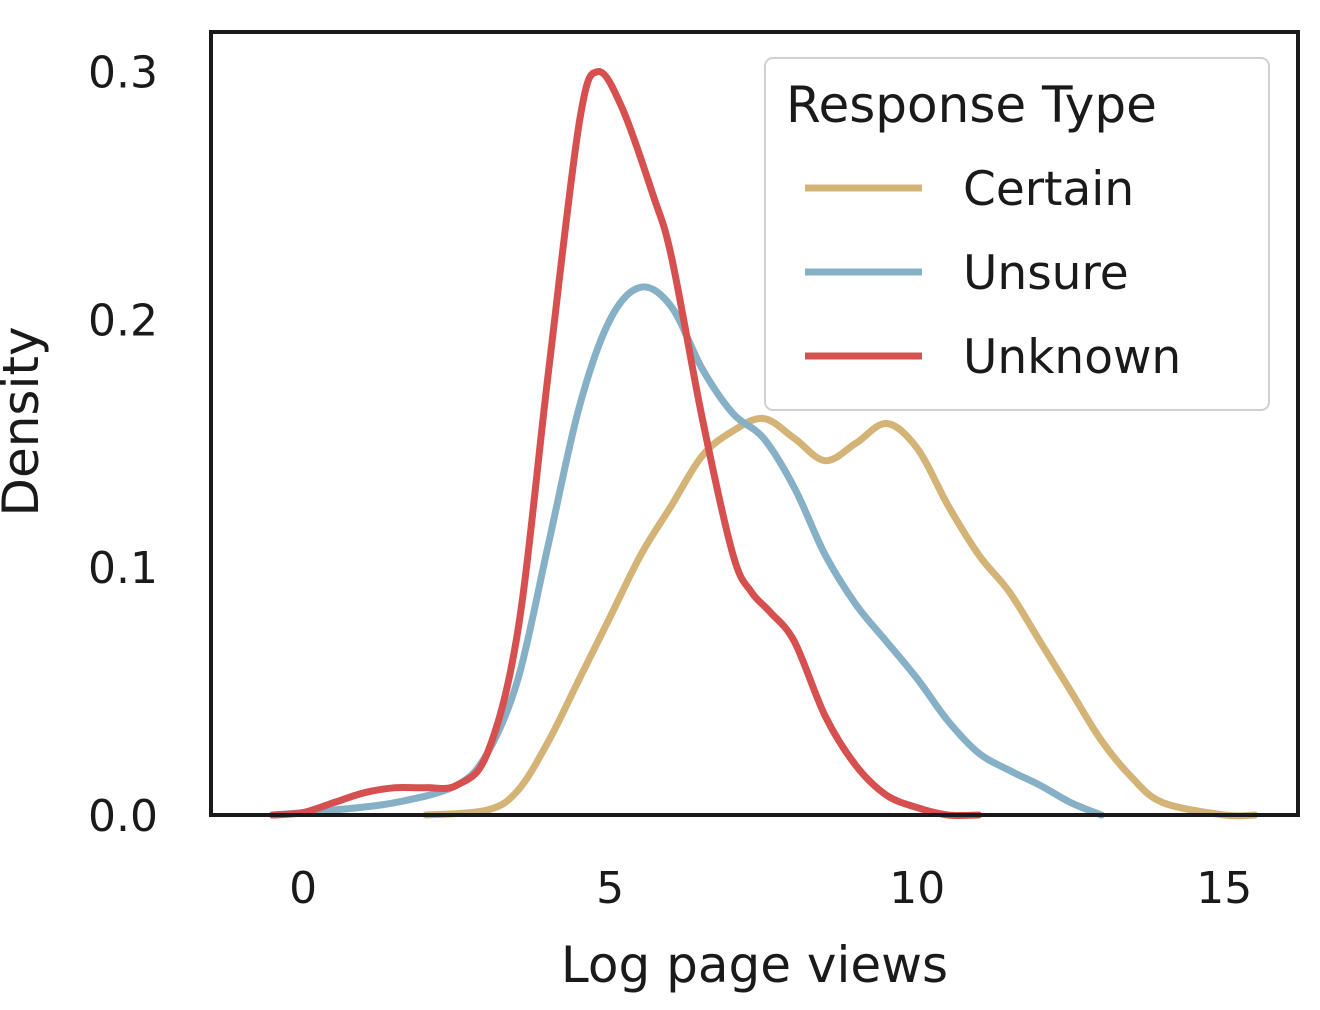 The image size is (1320, 1010). What do you see at coordinates (754, 965) in the screenshot?
I see `x-axis-label: Log page views` at bounding box center [754, 965].